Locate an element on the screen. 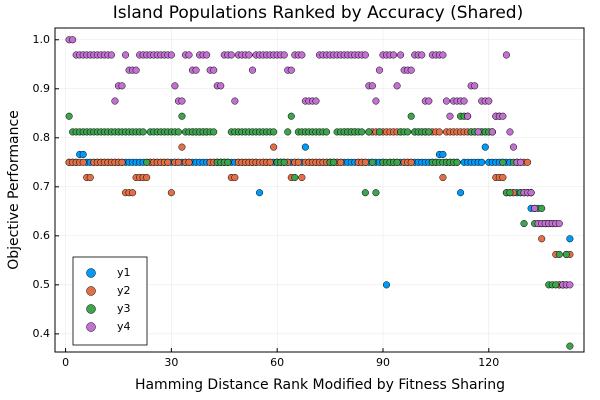  legend-label: y4 is located at coordinates (124, 326).